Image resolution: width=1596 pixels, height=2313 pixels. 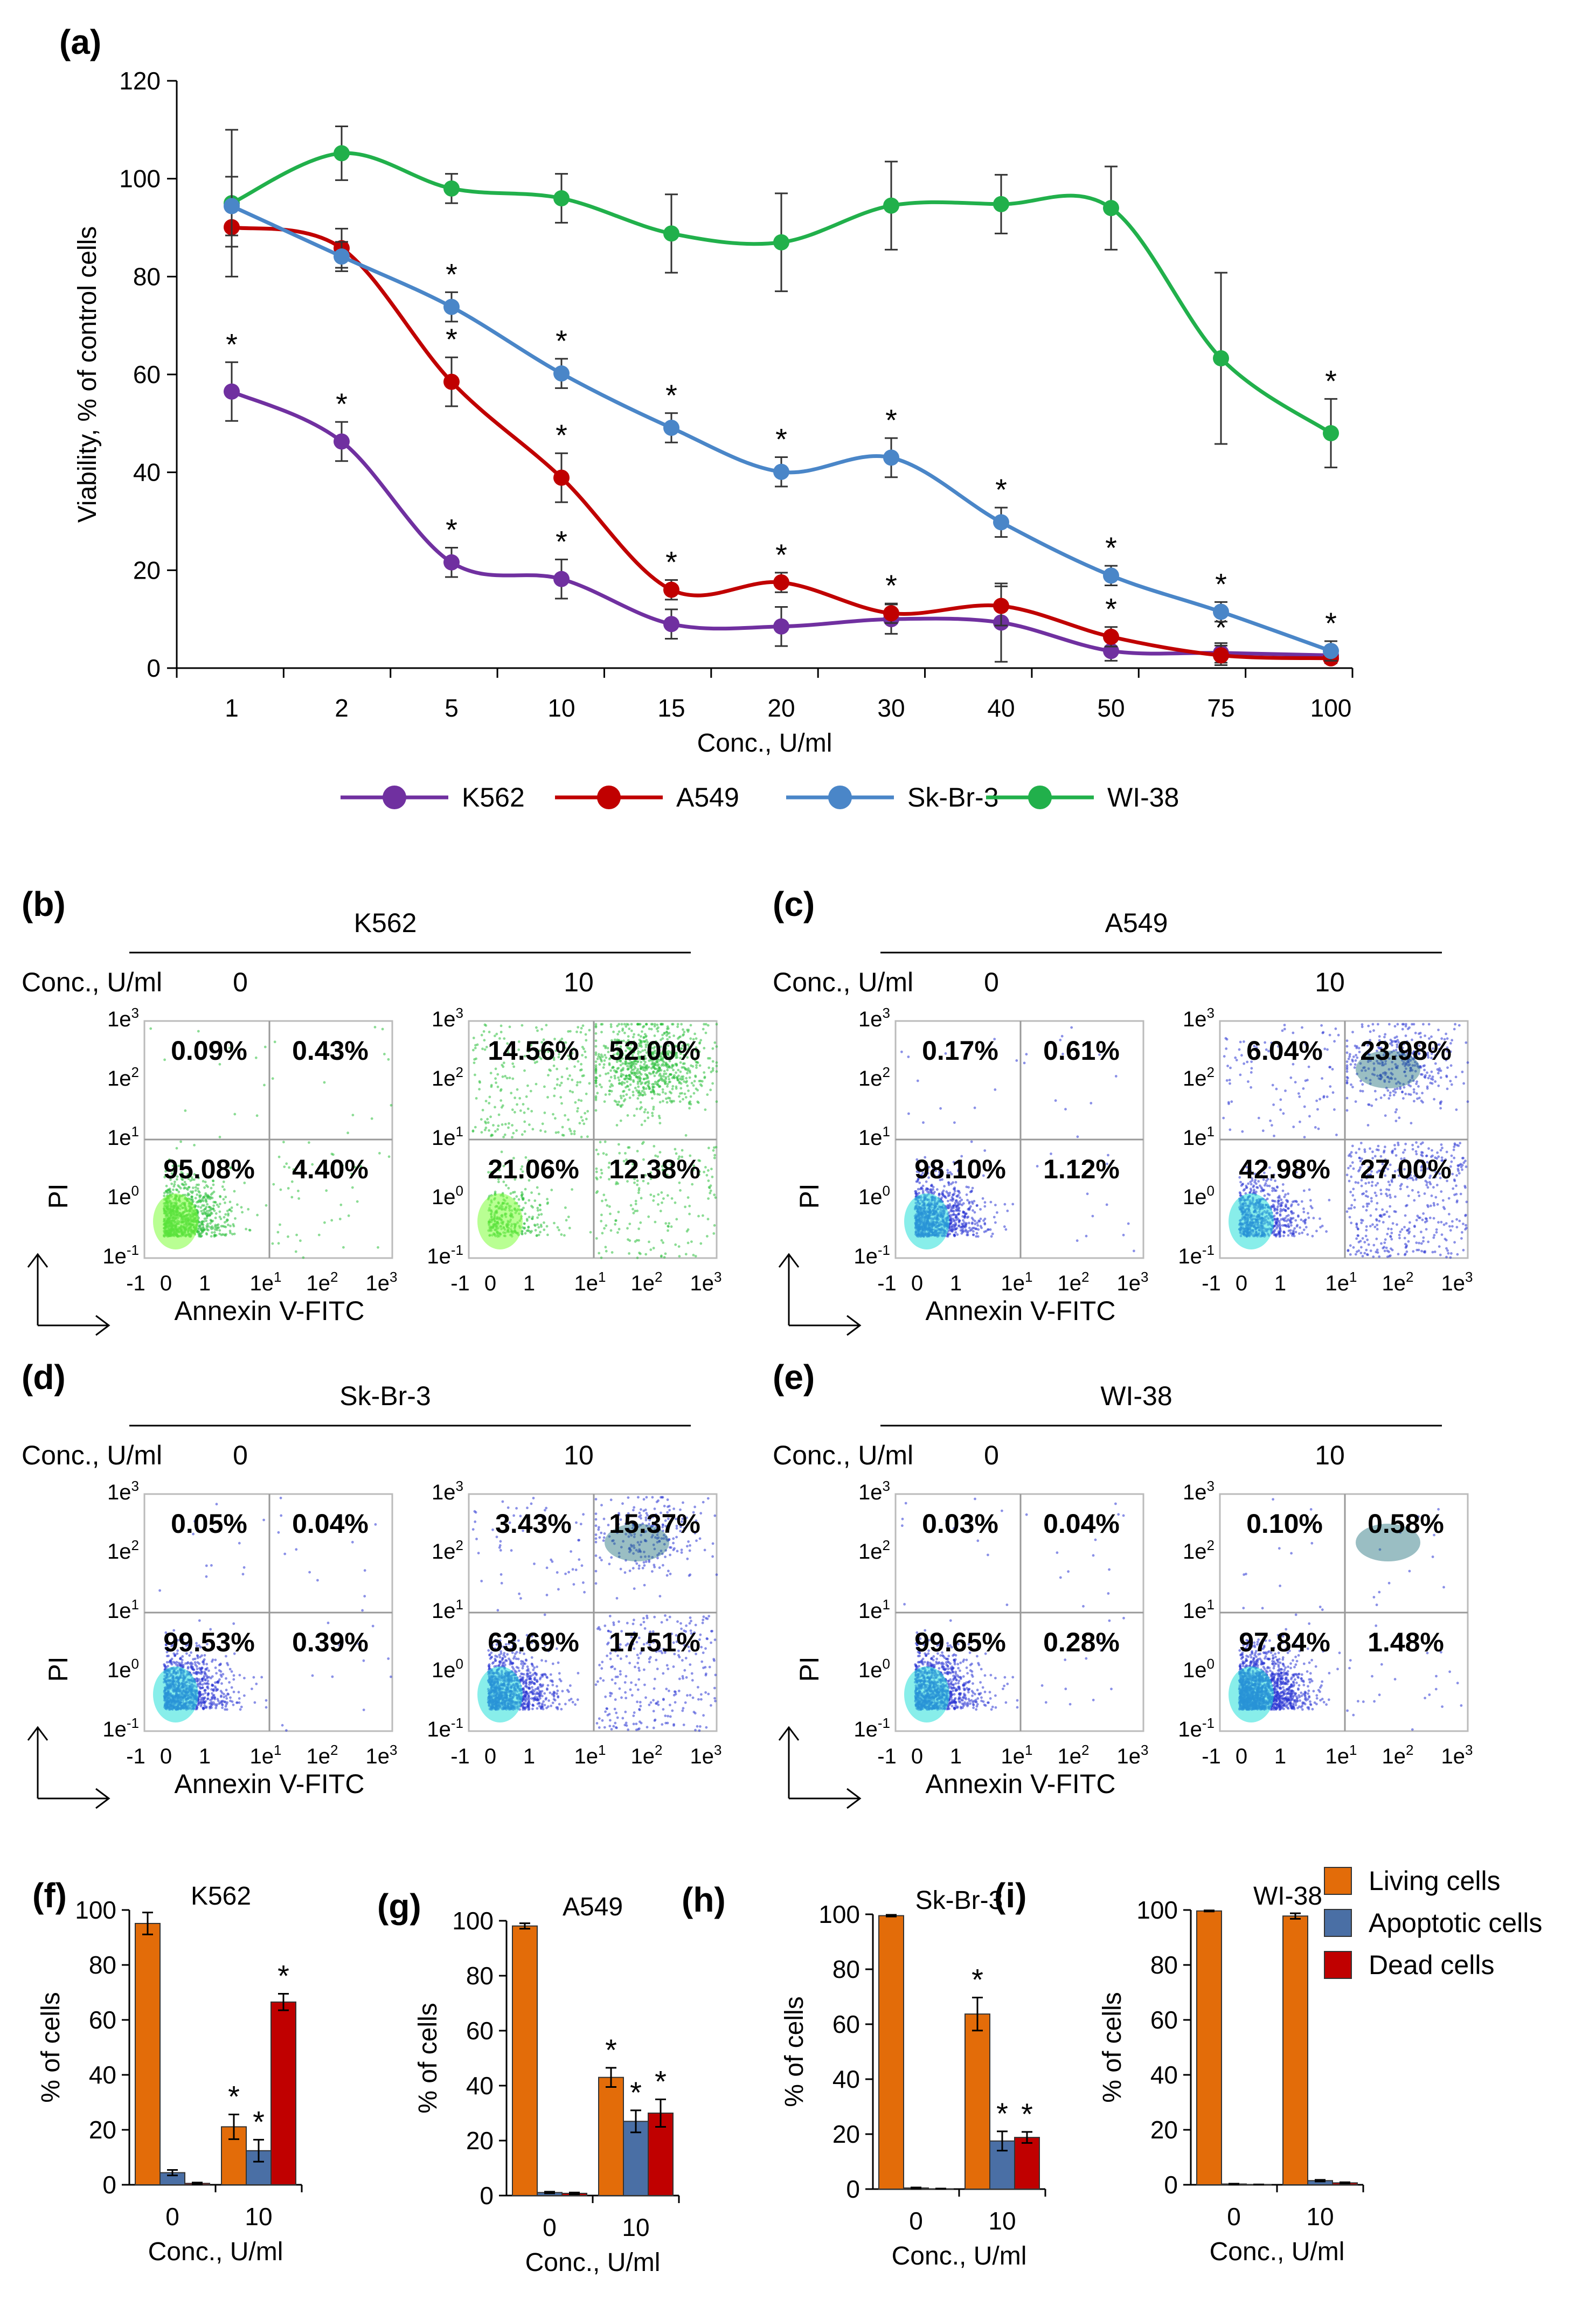 What do you see at coordinates (1111, 548) in the screenshot?
I see `significance-star: *` at bounding box center [1111, 548].